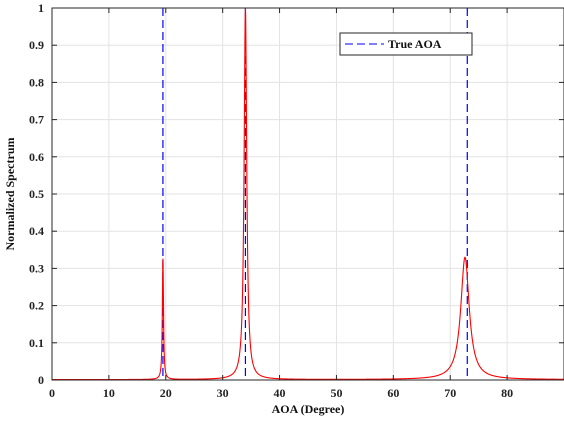  I want to click on x-tick-label: 20, so click(166, 393).